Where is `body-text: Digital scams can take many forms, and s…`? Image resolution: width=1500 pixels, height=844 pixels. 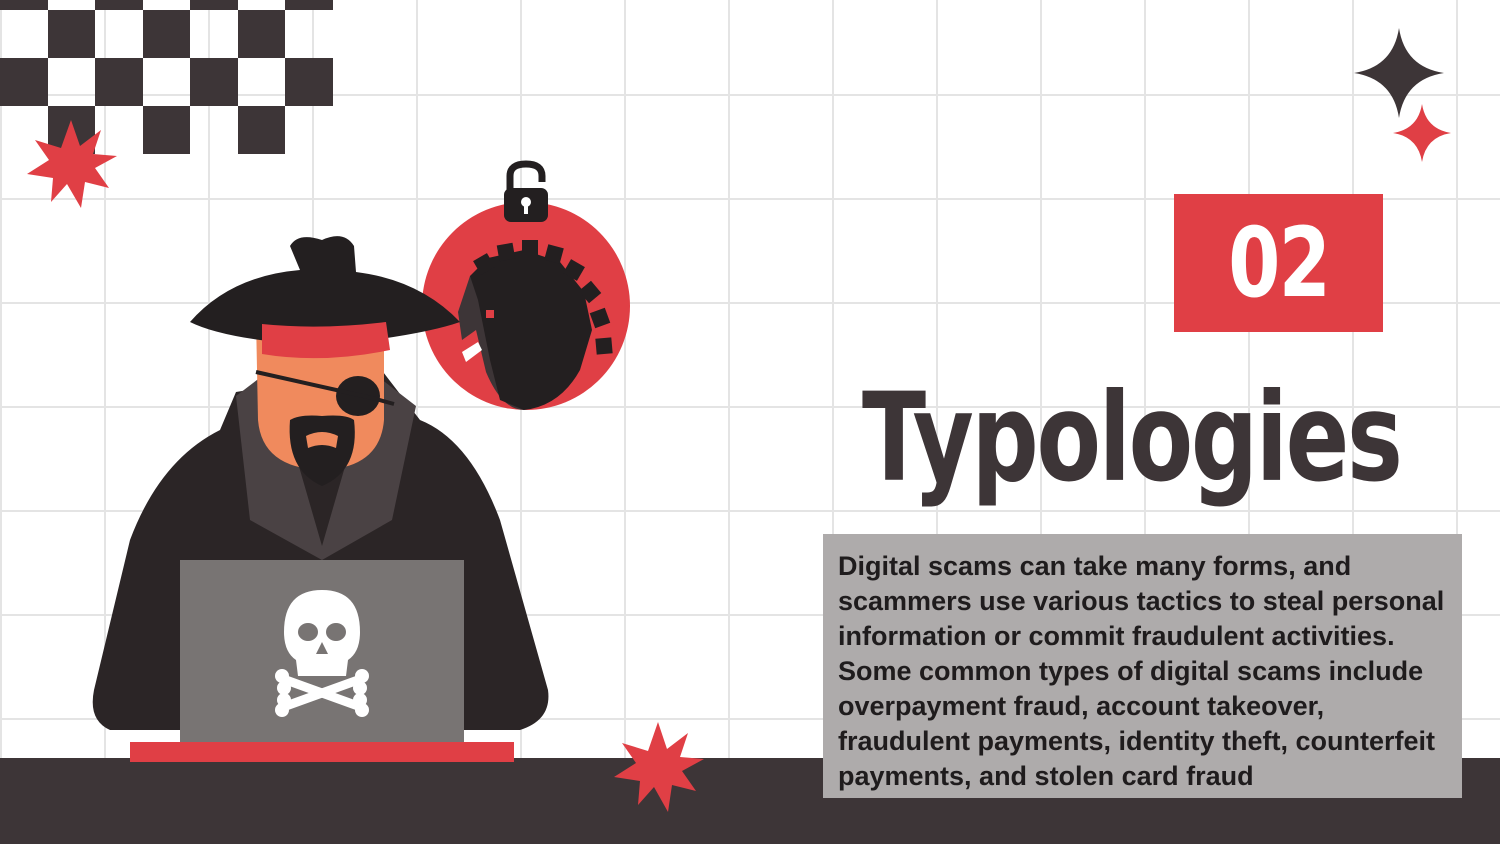 body-text: Digital scams can take many forms, and s… is located at coordinates (1141, 671).